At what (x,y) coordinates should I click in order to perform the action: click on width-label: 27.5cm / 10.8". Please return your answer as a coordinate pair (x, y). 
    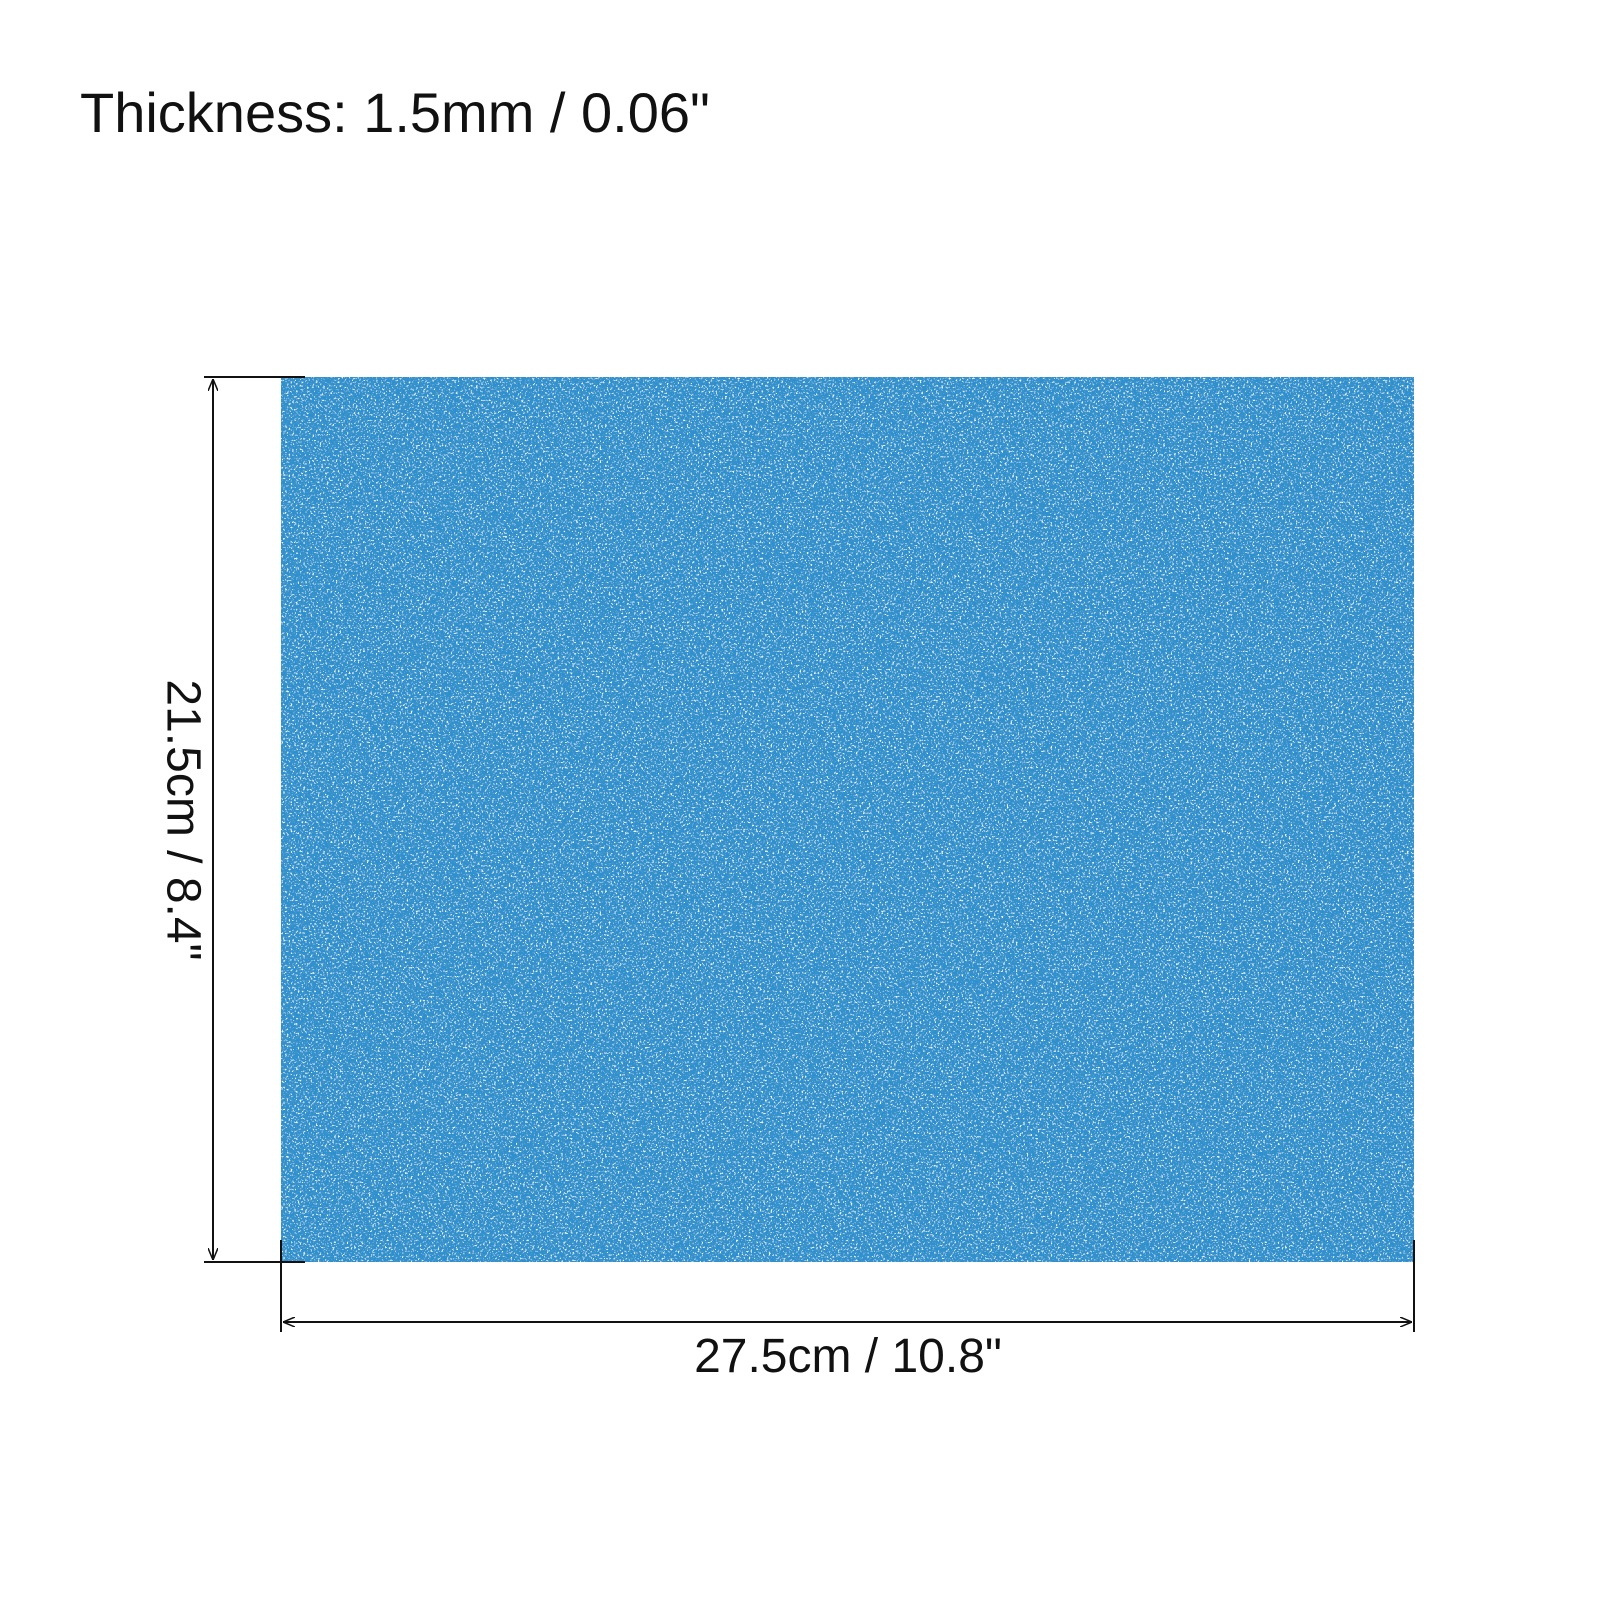
    Looking at the image, I should click on (848, 1356).